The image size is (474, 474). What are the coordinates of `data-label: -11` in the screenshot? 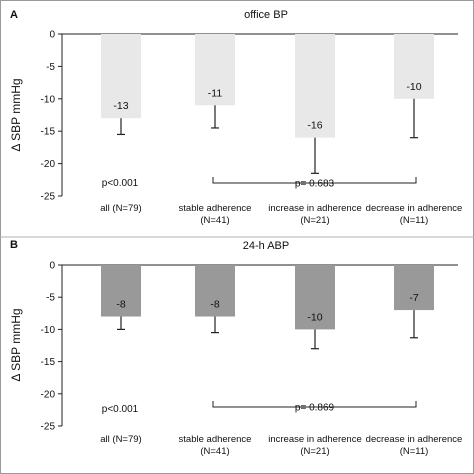 It's located at (215, 93).